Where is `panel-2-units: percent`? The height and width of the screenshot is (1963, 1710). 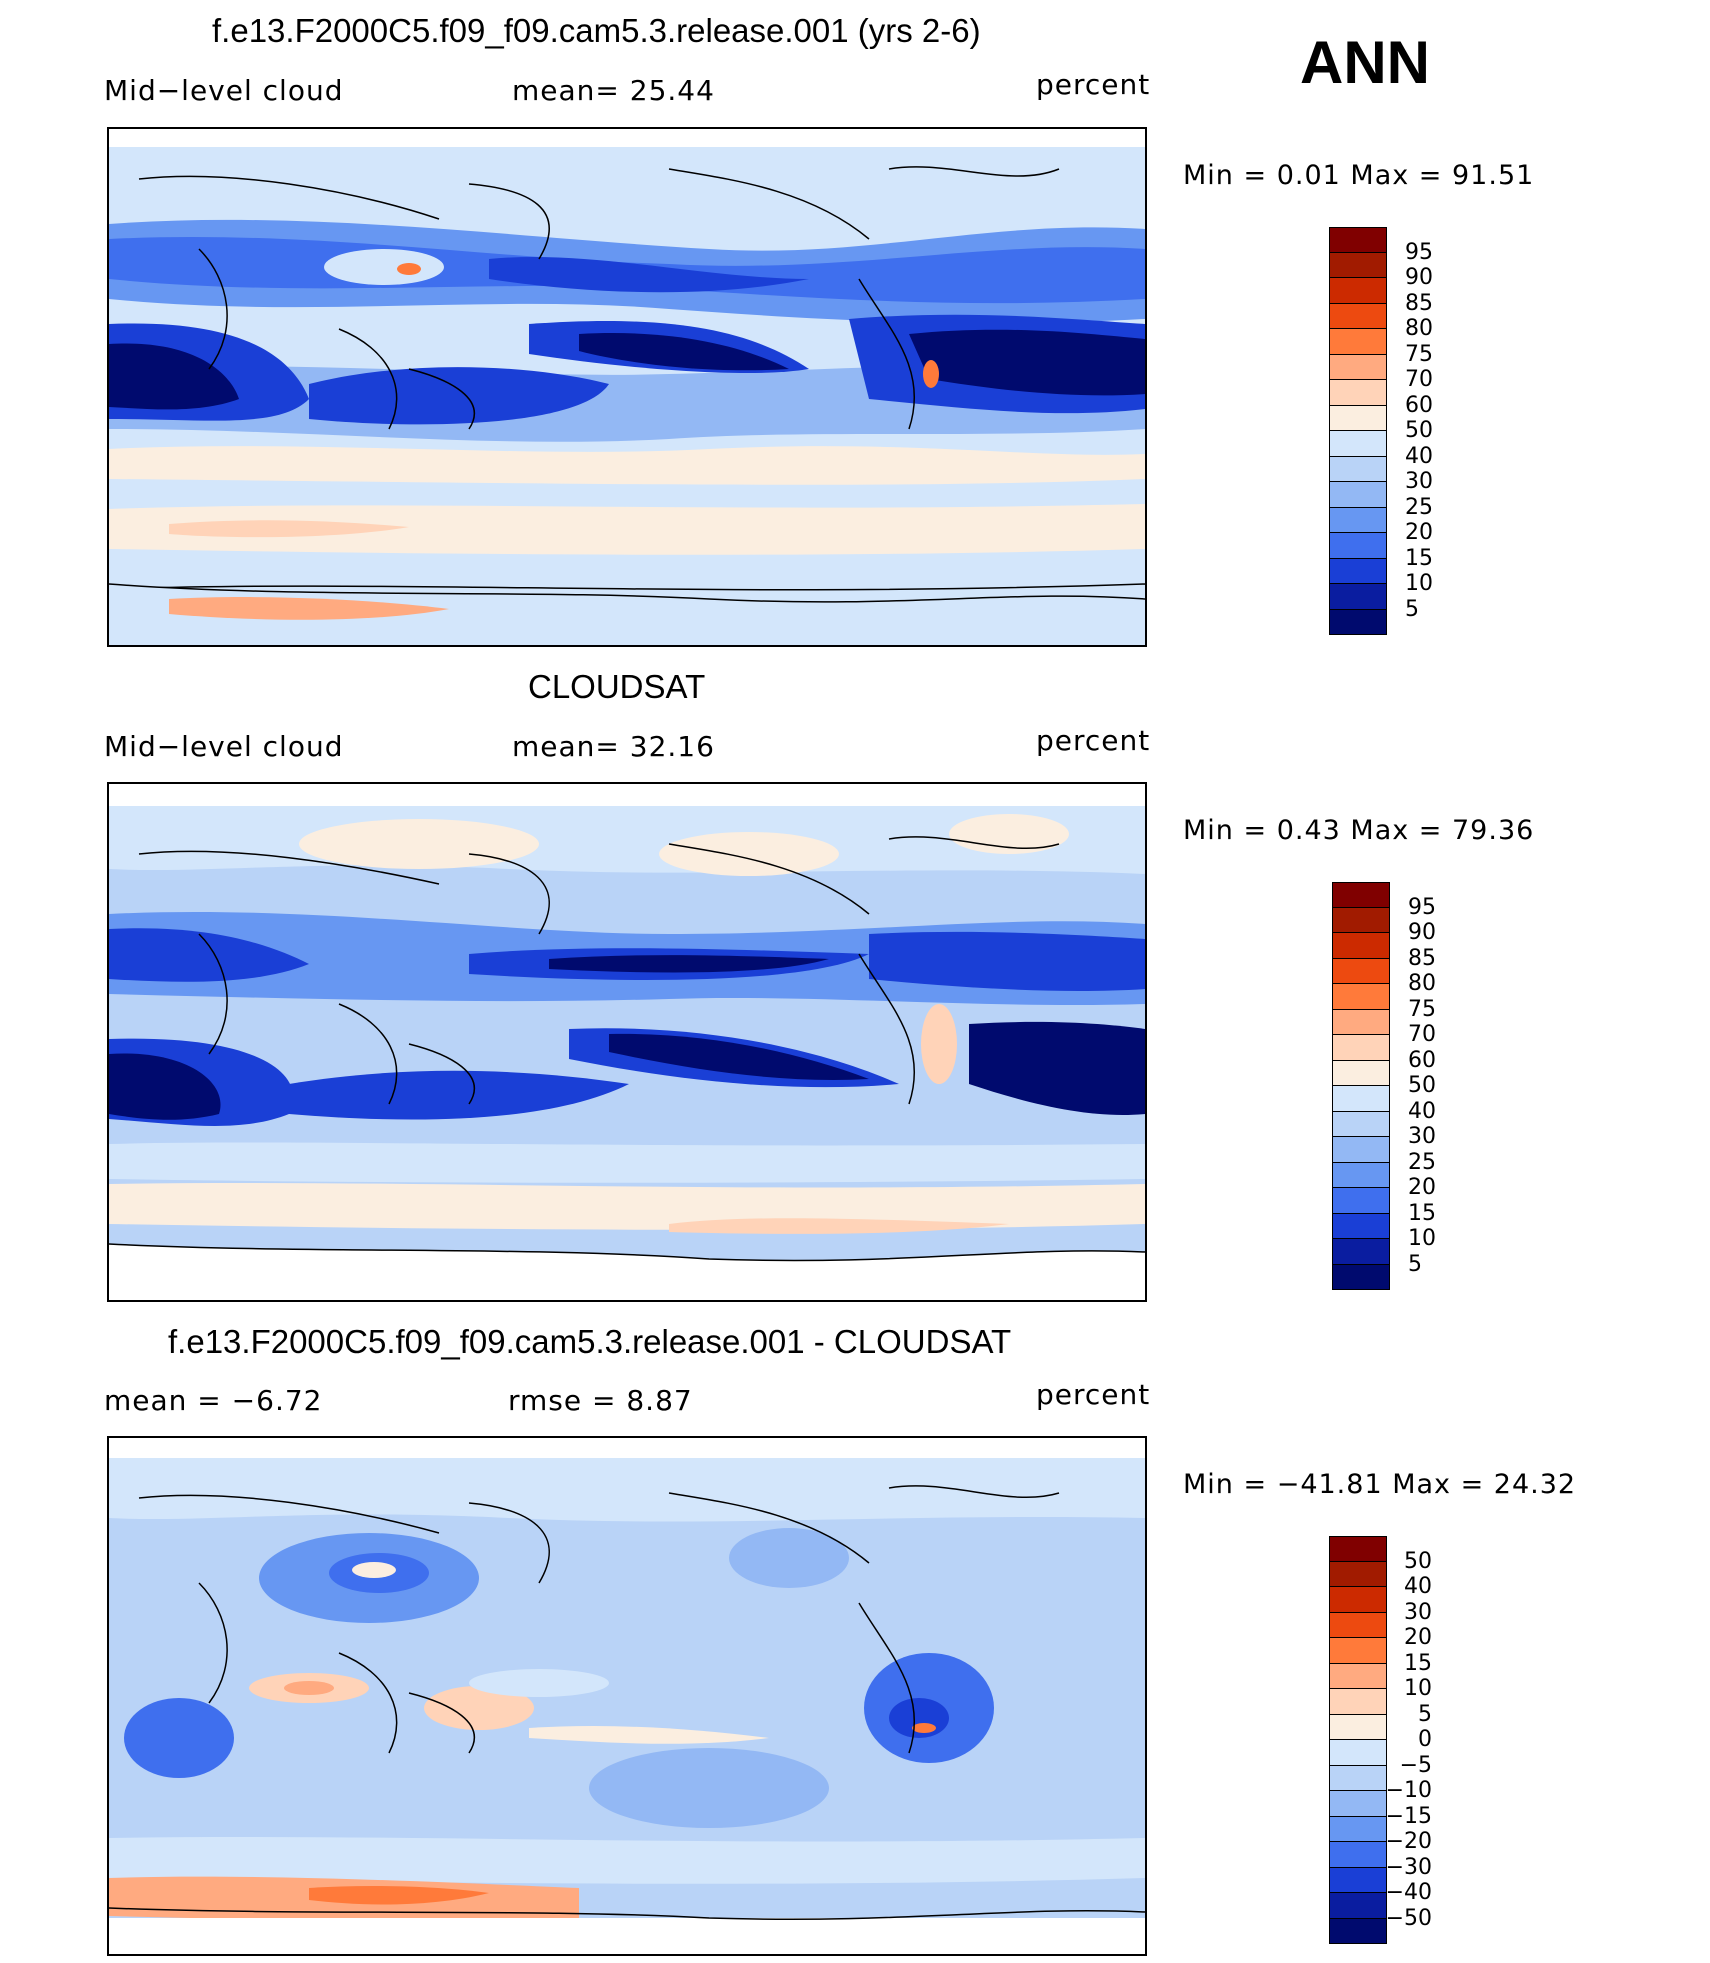
panel-2-units: percent is located at coordinates (1093, 740).